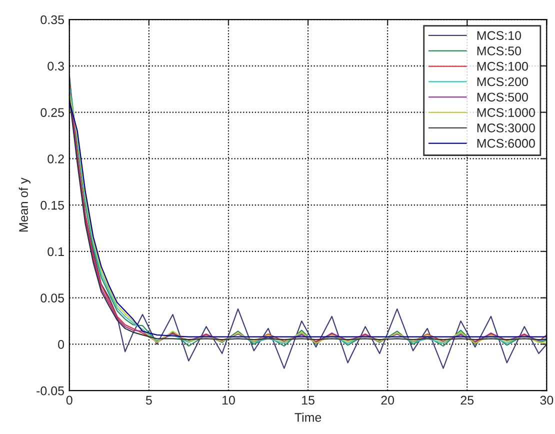 The height and width of the screenshot is (434, 555). Describe the element at coordinates (52, 298) in the screenshot. I see `y-tick-label: 0.05` at that location.